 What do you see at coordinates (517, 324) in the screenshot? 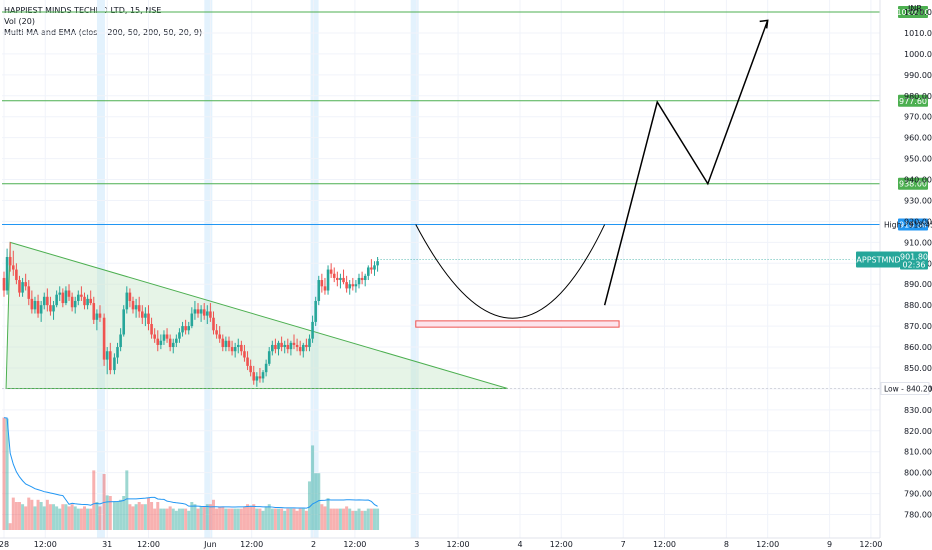
I see `demand-zone` at bounding box center [517, 324].